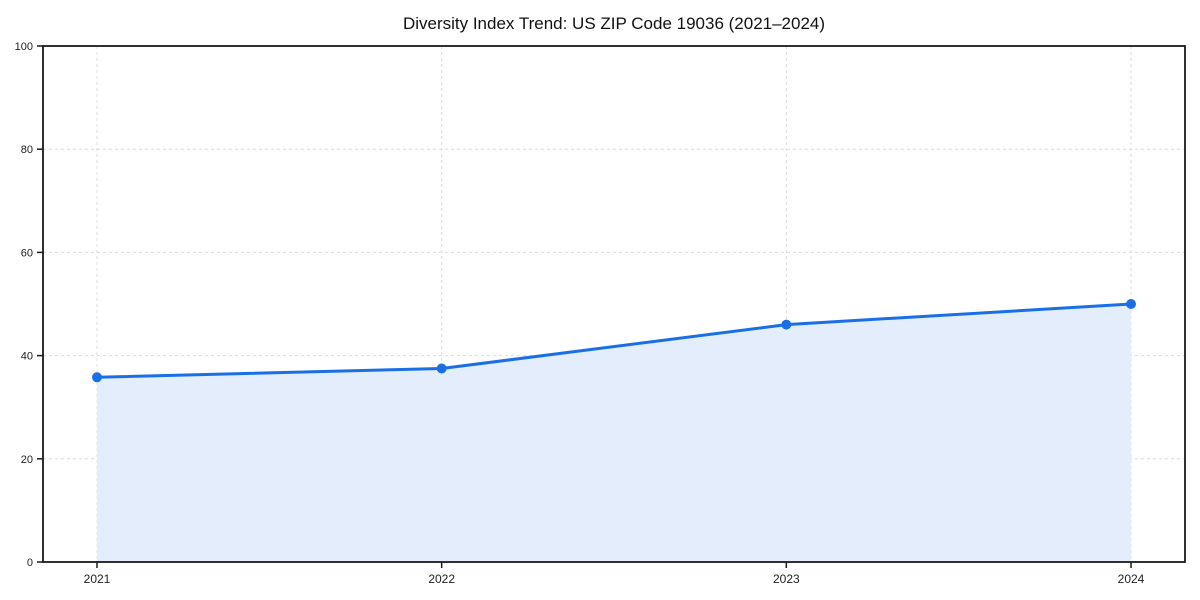 The height and width of the screenshot is (600, 1200). What do you see at coordinates (27, 460) in the screenshot?
I see `y-tick-label: 20` at bounding box center [27, 460].